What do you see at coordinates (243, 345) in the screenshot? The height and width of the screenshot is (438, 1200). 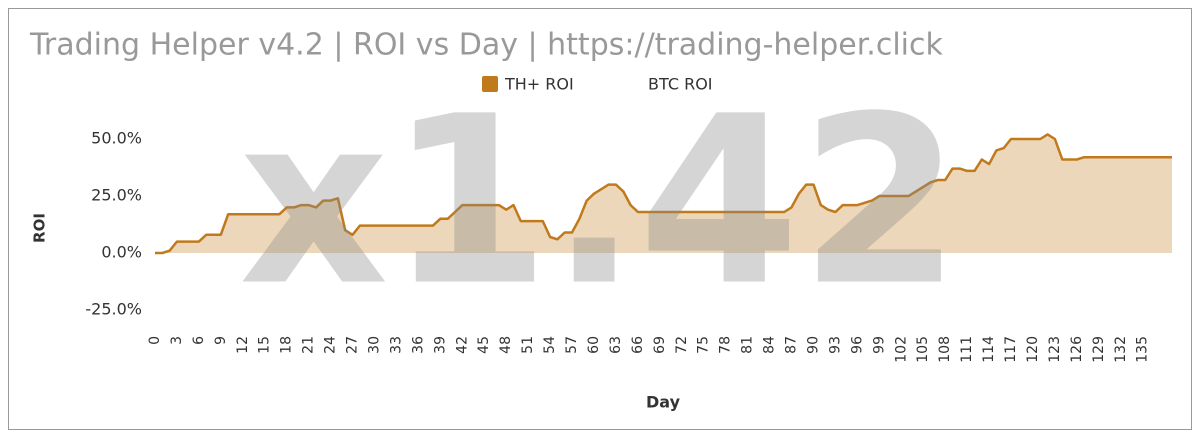 I see `x-tick-label: 12` at bounding box center [243, 345].